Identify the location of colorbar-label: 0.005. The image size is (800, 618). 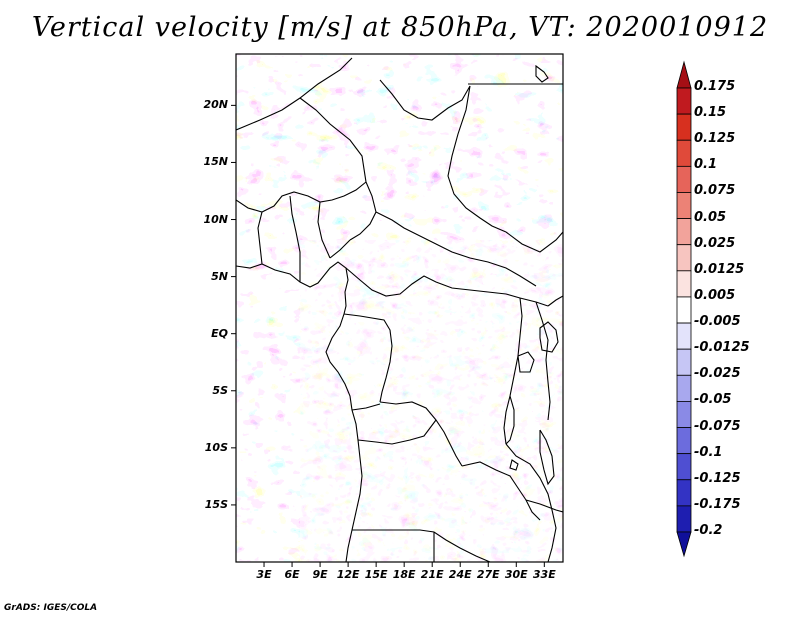
(715, 295).